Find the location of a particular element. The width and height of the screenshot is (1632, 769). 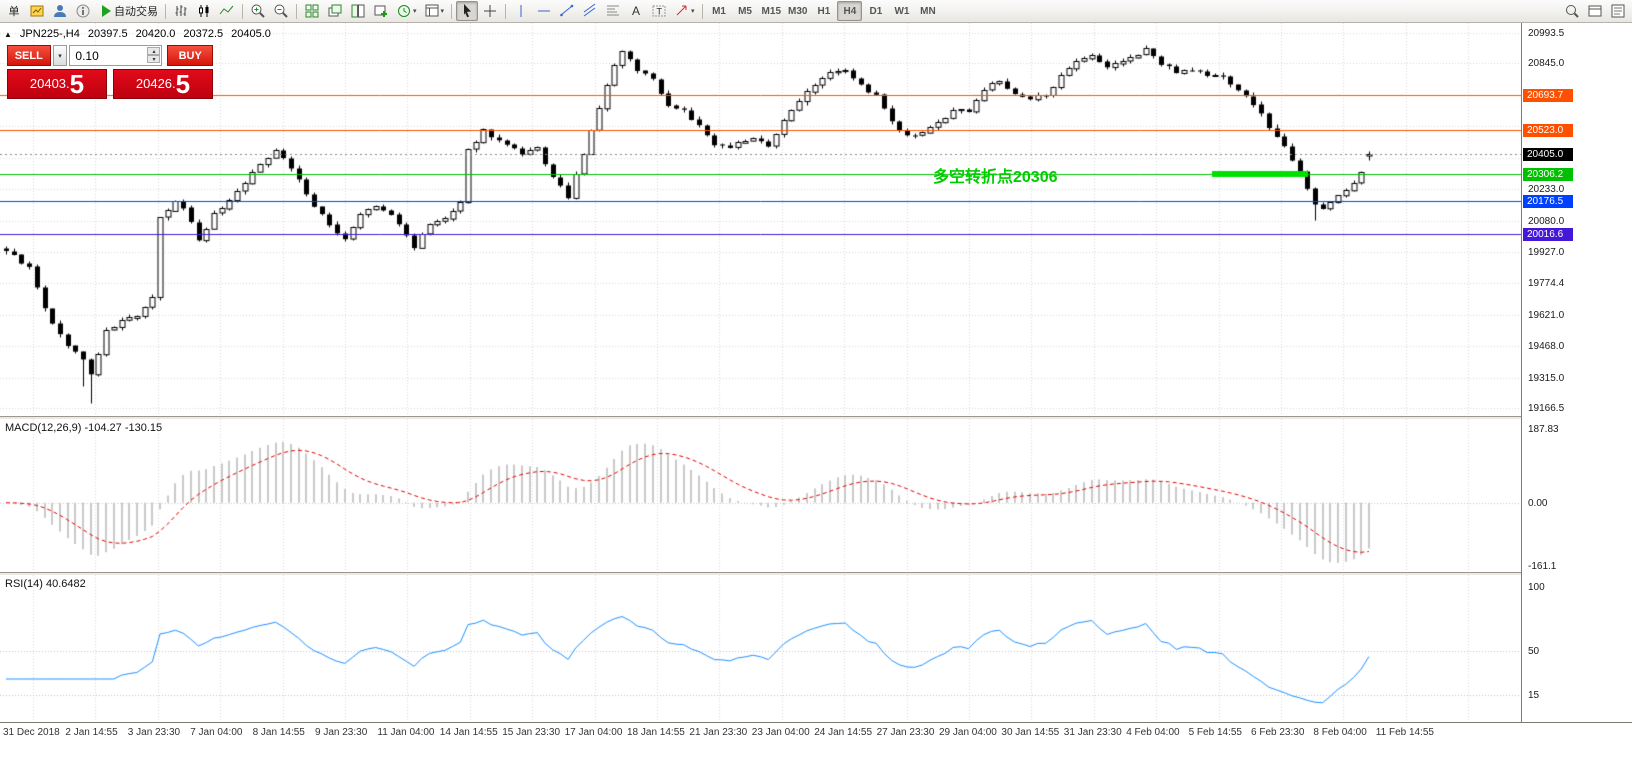

text-tool-button: A is located at coordinates (636, 11).